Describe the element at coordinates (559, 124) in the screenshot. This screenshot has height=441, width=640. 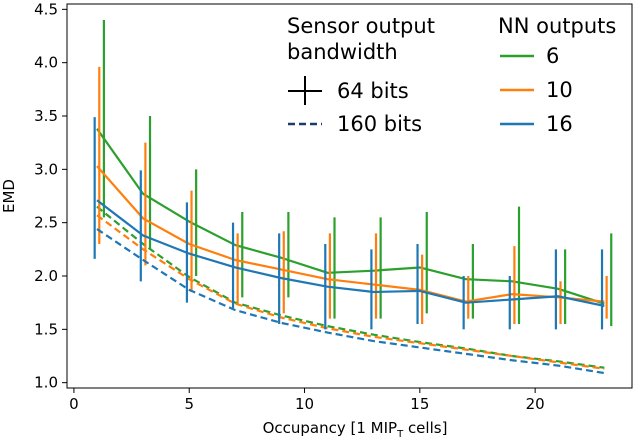
I see `legend-entry-16: 16` at that location.